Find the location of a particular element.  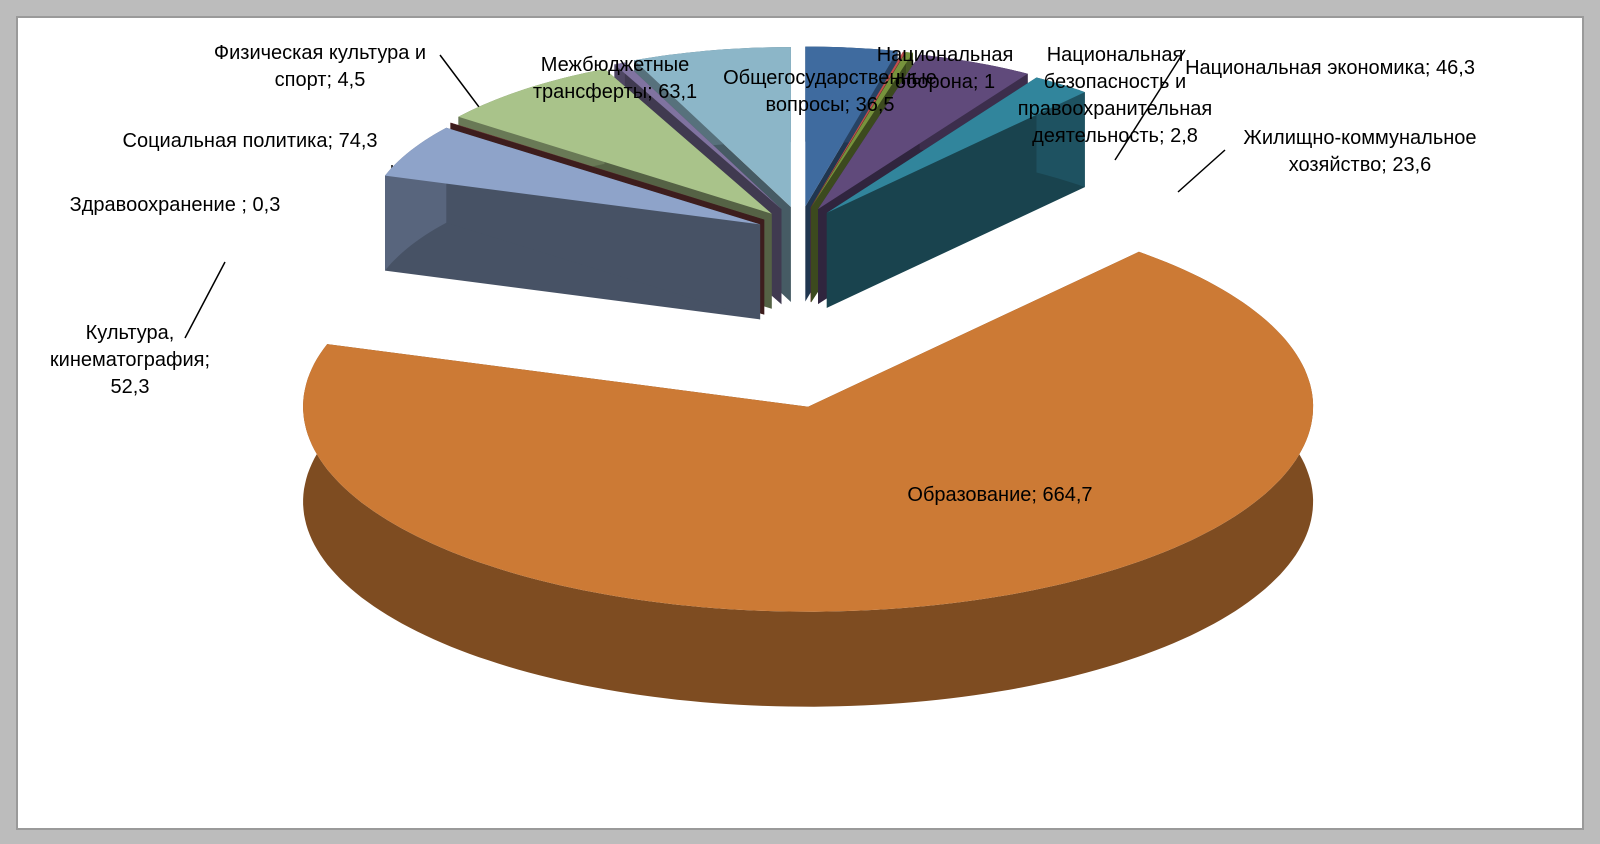

data-label: Социальная политика; 74,3 is located at coordinates (250, 141).